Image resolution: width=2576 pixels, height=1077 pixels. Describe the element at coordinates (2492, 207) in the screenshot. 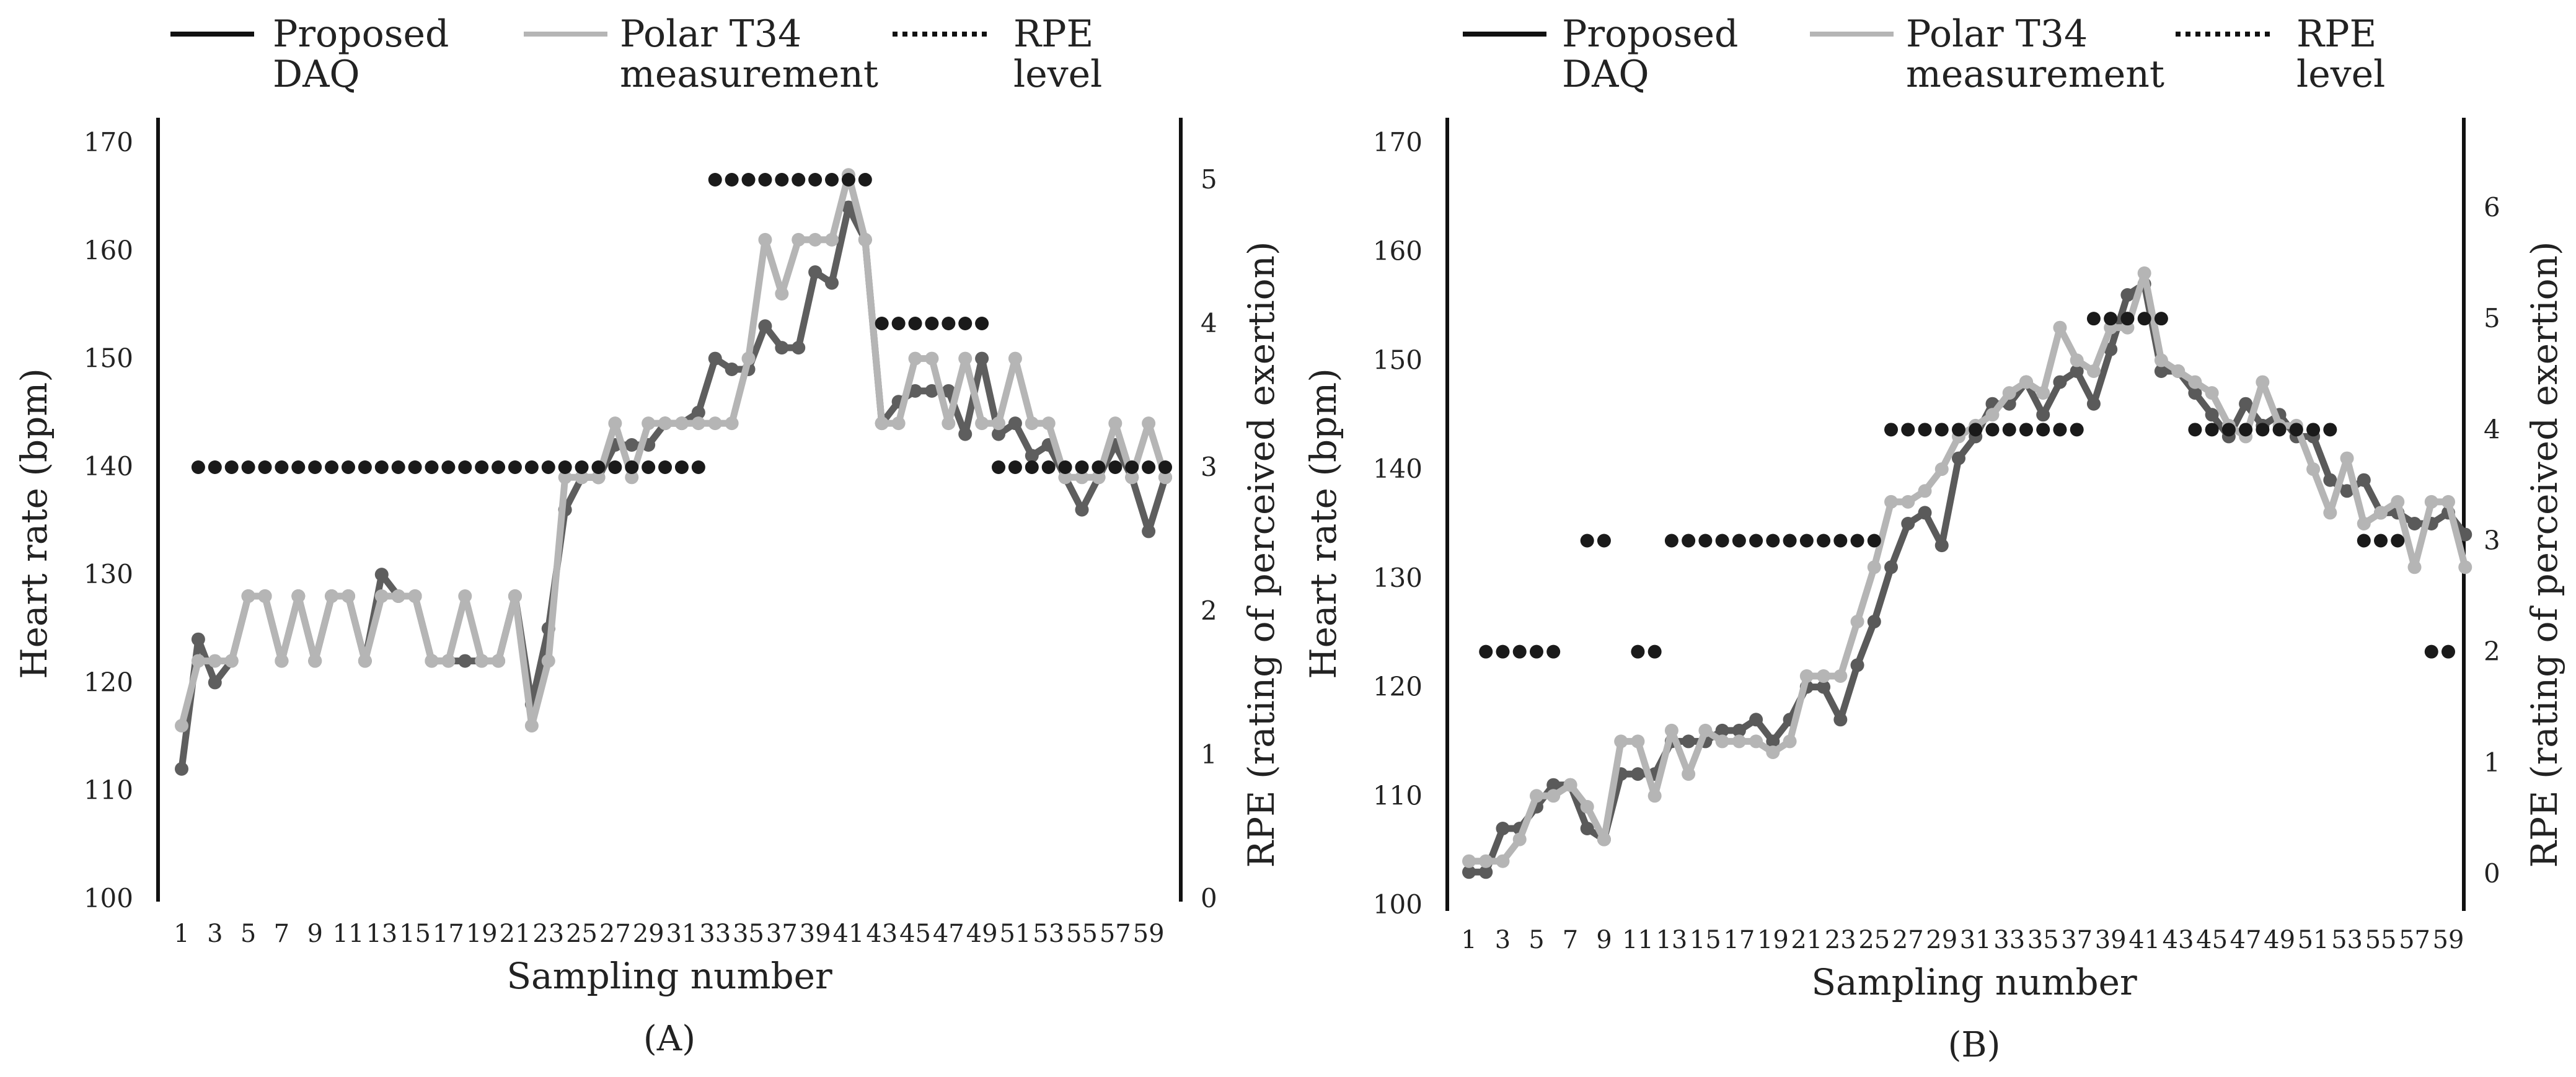

I see `y2-tick-label: 6` at that location.